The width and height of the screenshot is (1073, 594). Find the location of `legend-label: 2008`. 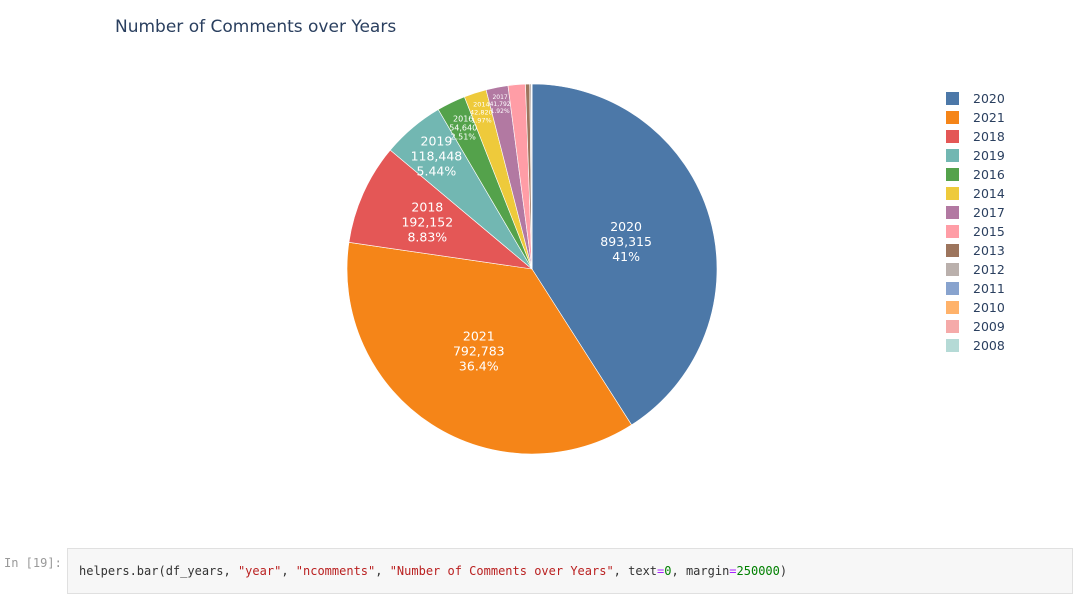

legend-label: 2008 is located at coordinates (989, 345).